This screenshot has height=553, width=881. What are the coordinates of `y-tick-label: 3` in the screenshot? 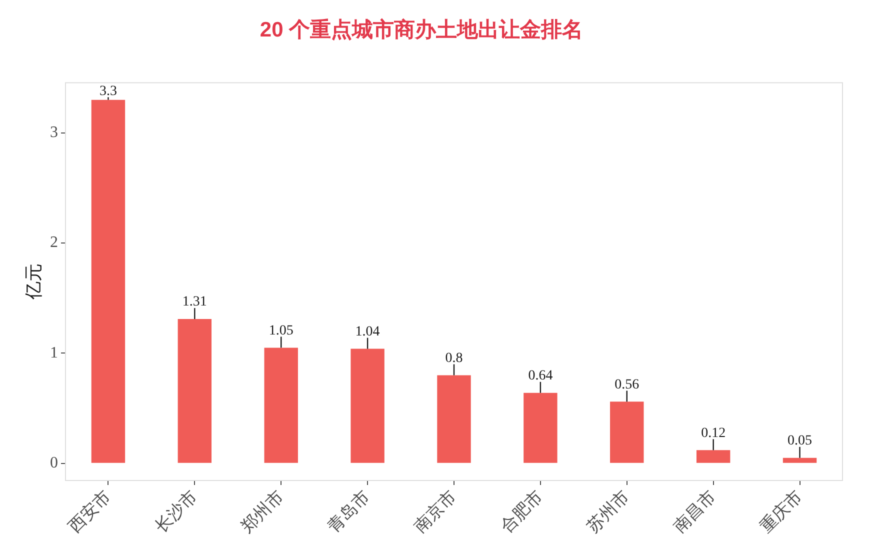 It's located at (54, 133).